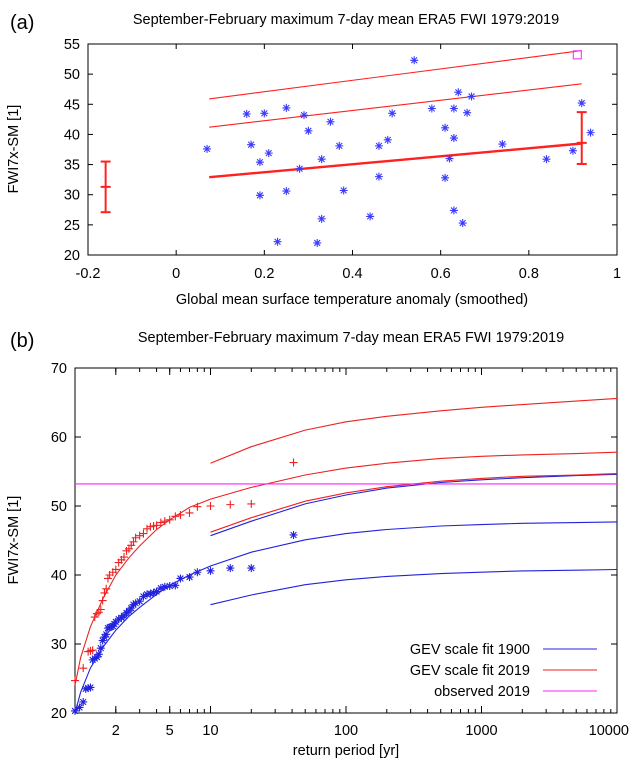  Describe the element at coordinates (14, 540) in the screenshot. I see `panel-b-ylabel: FWI7x-SM [1]` at that location.